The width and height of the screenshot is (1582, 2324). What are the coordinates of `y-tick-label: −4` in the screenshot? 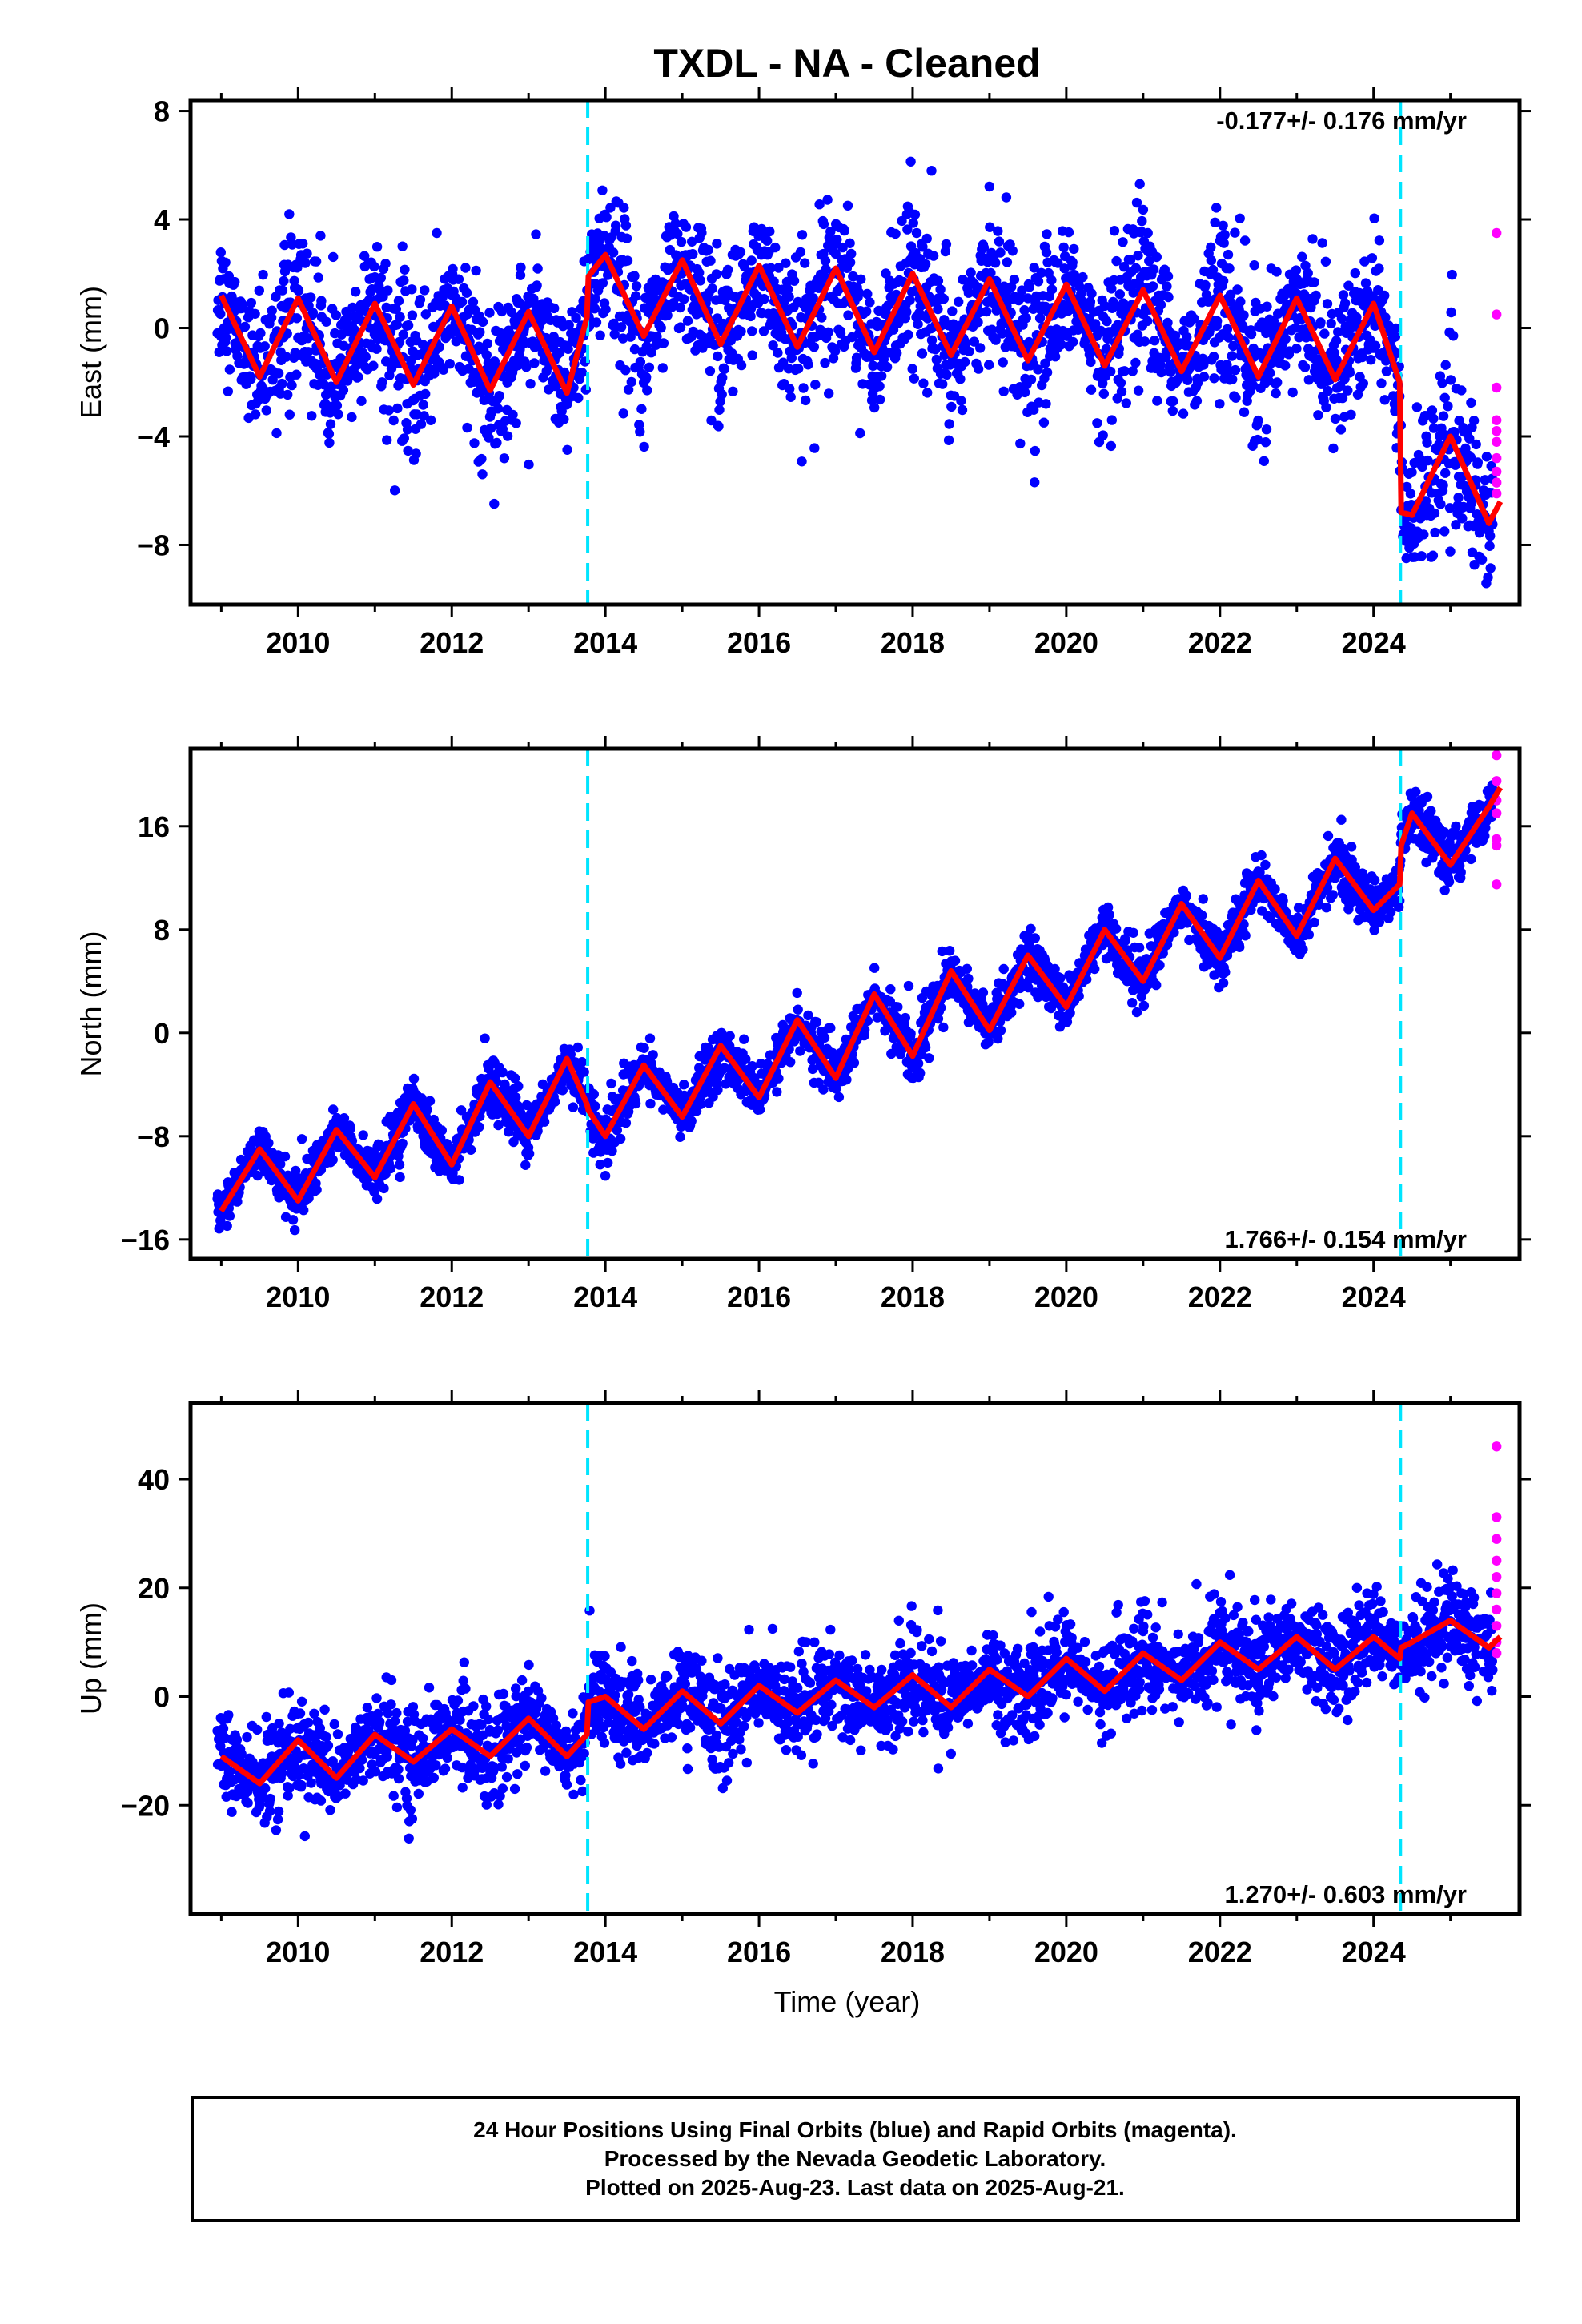 It's located at (154, 437).